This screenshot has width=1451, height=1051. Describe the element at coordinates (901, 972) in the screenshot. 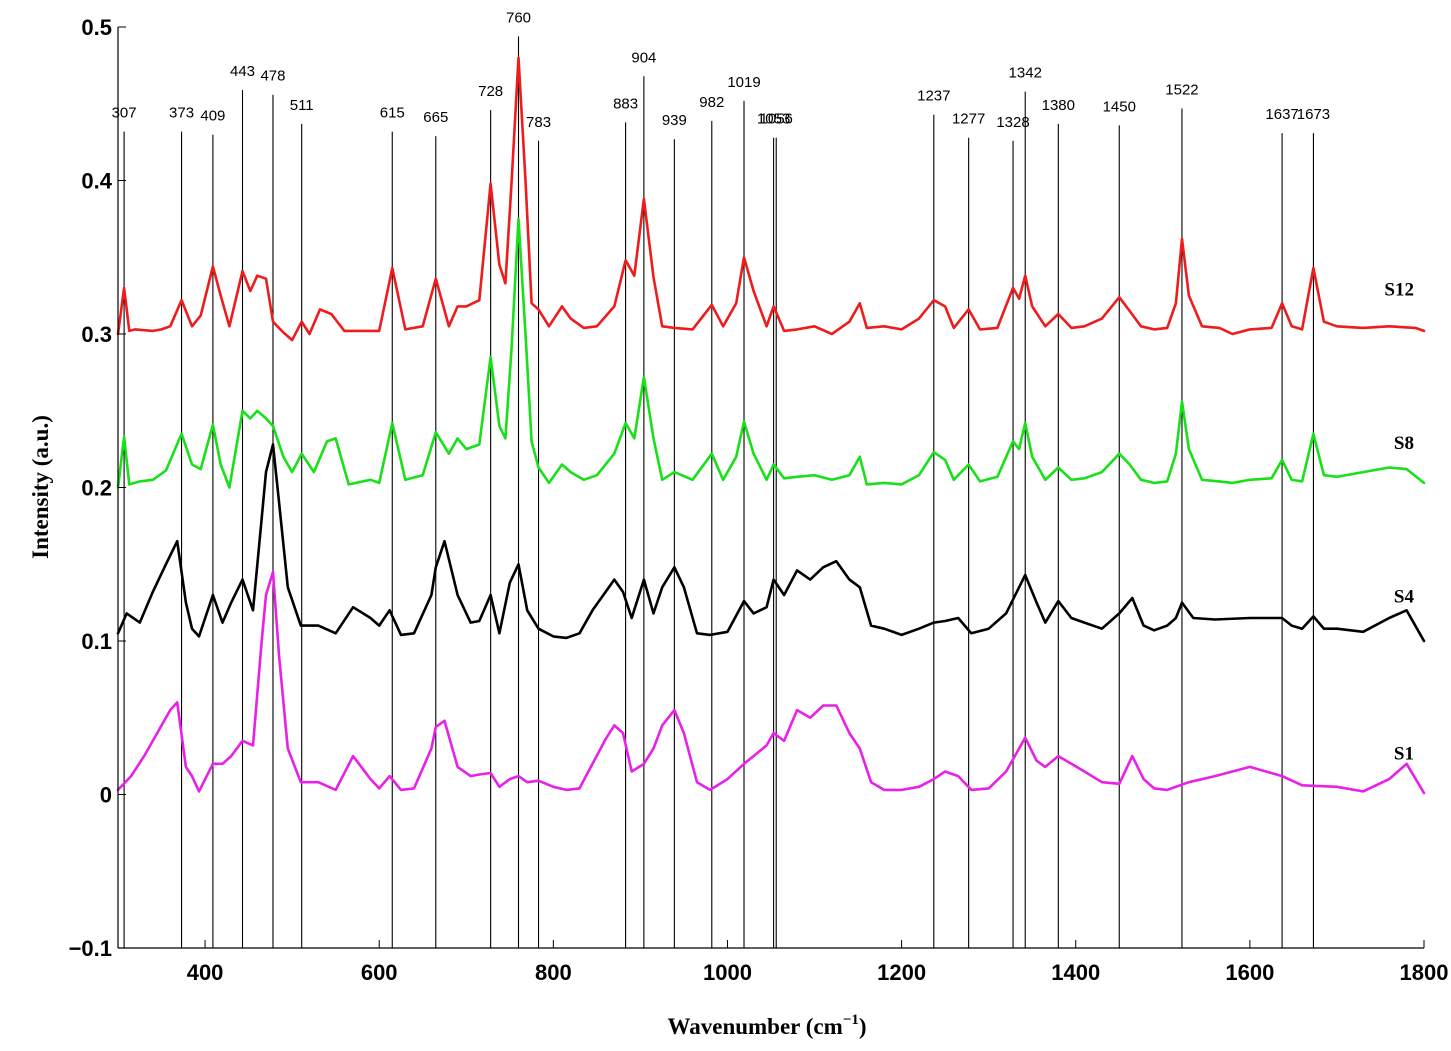

I see `x-tick-label: 1200` at that location.